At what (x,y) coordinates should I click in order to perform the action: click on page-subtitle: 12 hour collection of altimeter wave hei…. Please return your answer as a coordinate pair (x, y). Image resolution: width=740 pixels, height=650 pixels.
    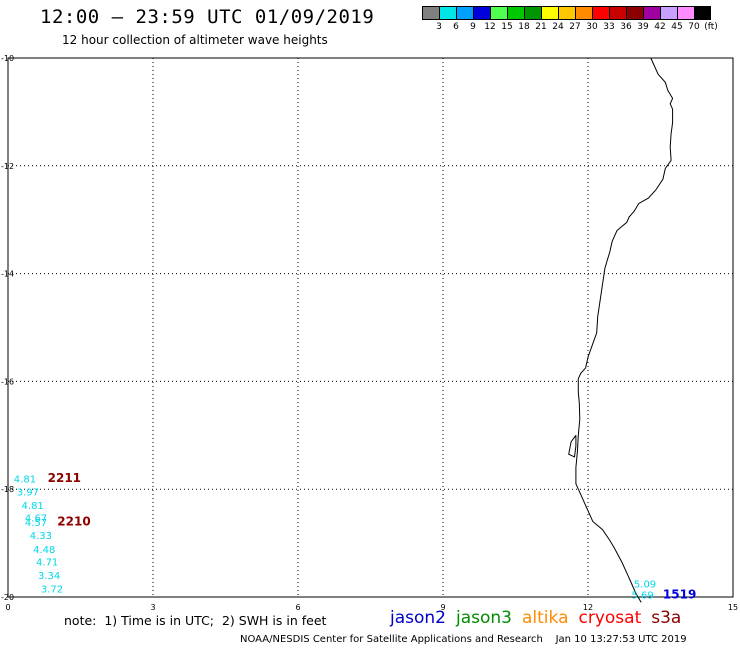
    Looking at the image, I should click on (195, 40).